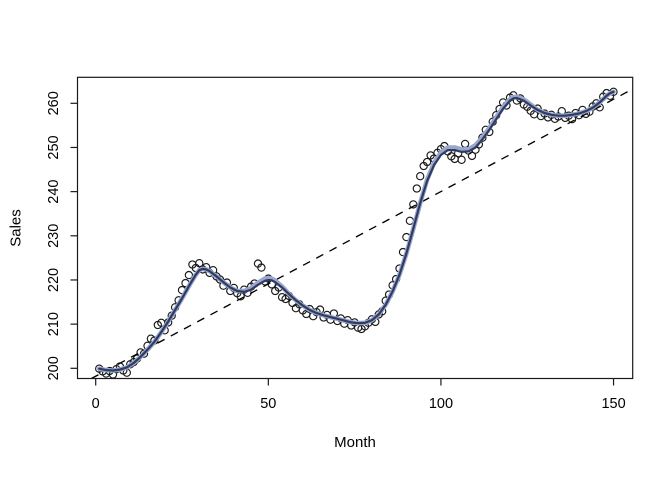  I want to click on x-axis-title: Month, so click(355, 442).